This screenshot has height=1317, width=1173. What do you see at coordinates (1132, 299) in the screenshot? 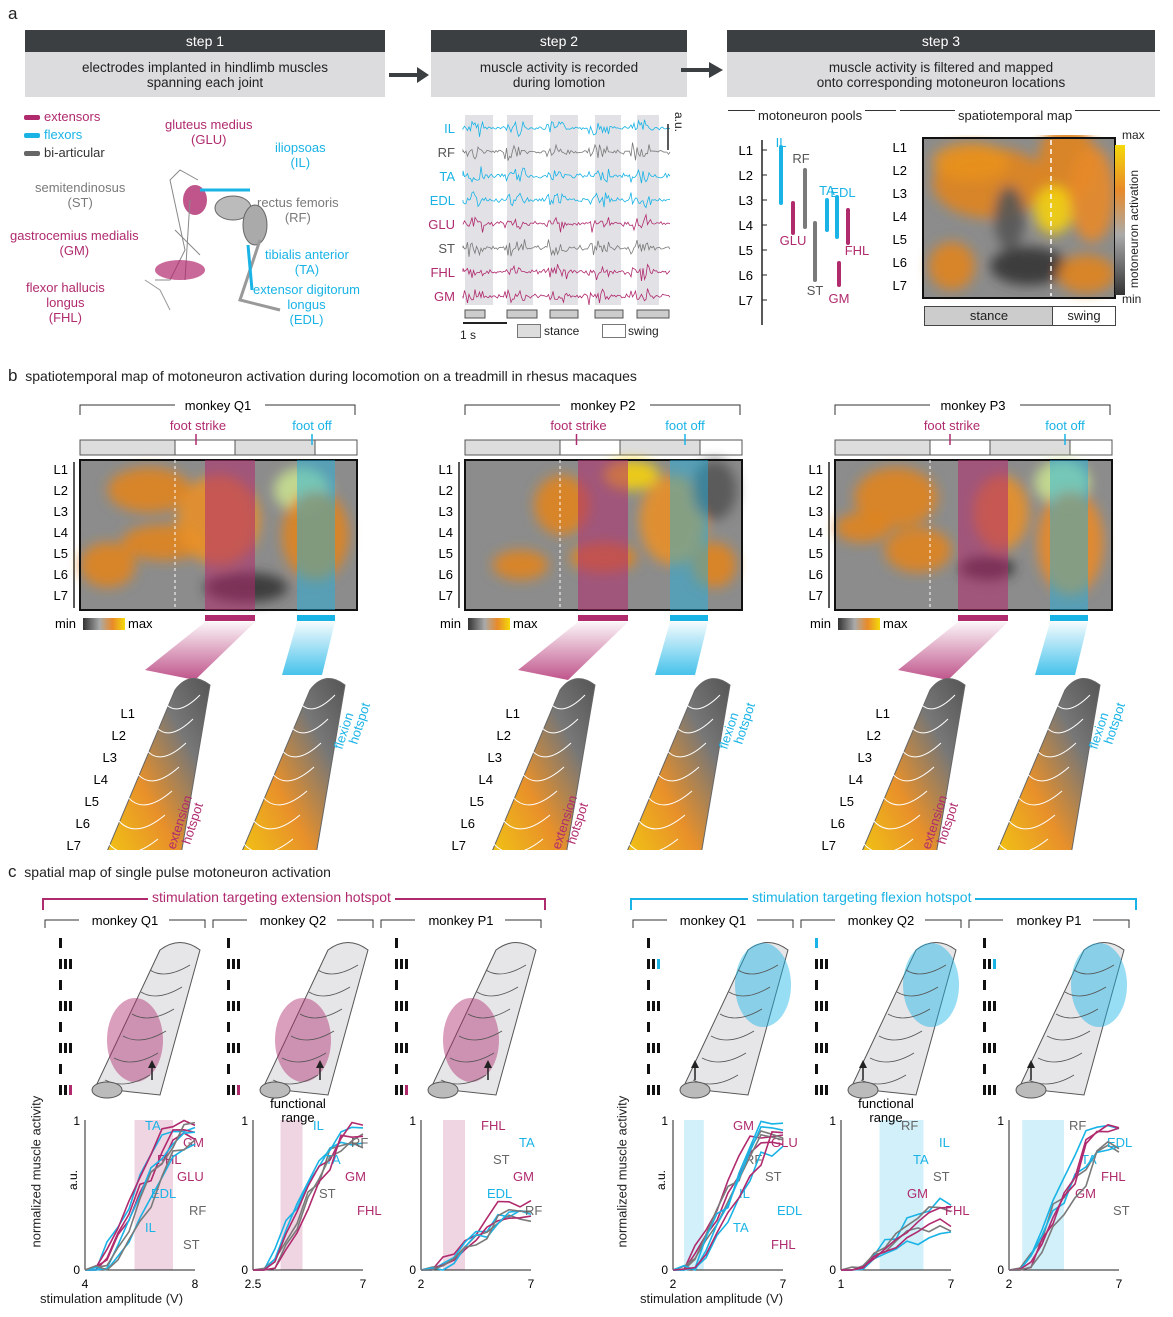
I see `colorbar-min-a: min` at bounding box center [1132, 299].